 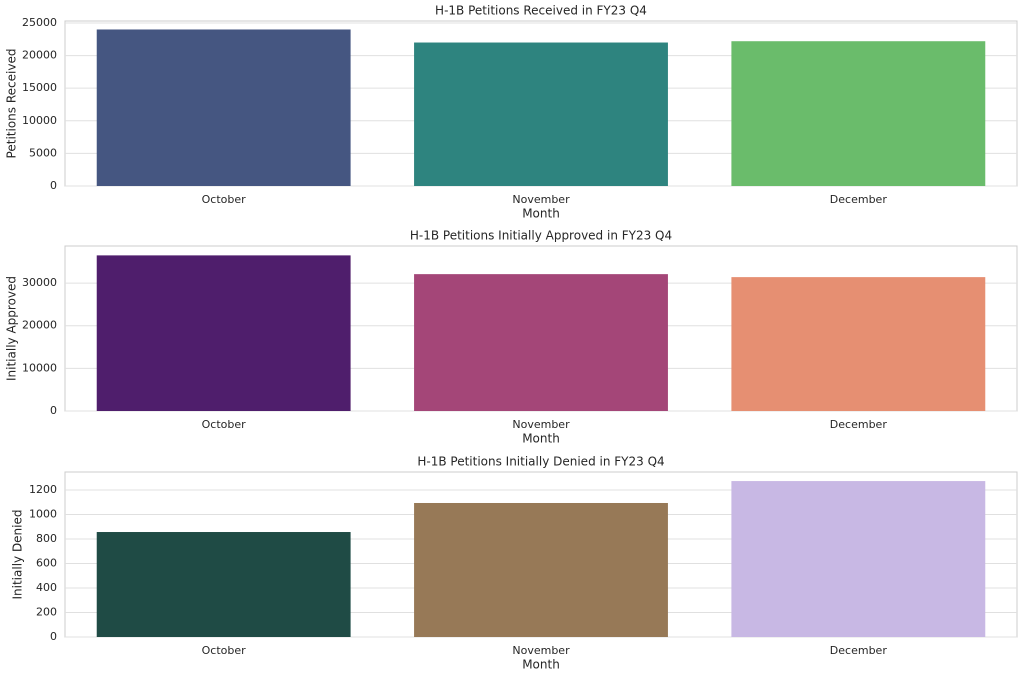 I want to click on y-tick-label: 1000, so click(x=43, y=514).